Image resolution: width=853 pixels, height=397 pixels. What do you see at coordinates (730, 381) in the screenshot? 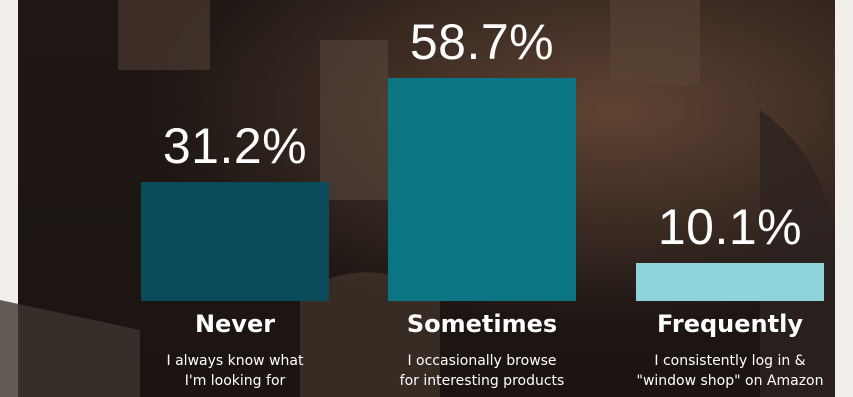
I see `description-line: "window shop" on Amazon` at bounding box center [730, 381].